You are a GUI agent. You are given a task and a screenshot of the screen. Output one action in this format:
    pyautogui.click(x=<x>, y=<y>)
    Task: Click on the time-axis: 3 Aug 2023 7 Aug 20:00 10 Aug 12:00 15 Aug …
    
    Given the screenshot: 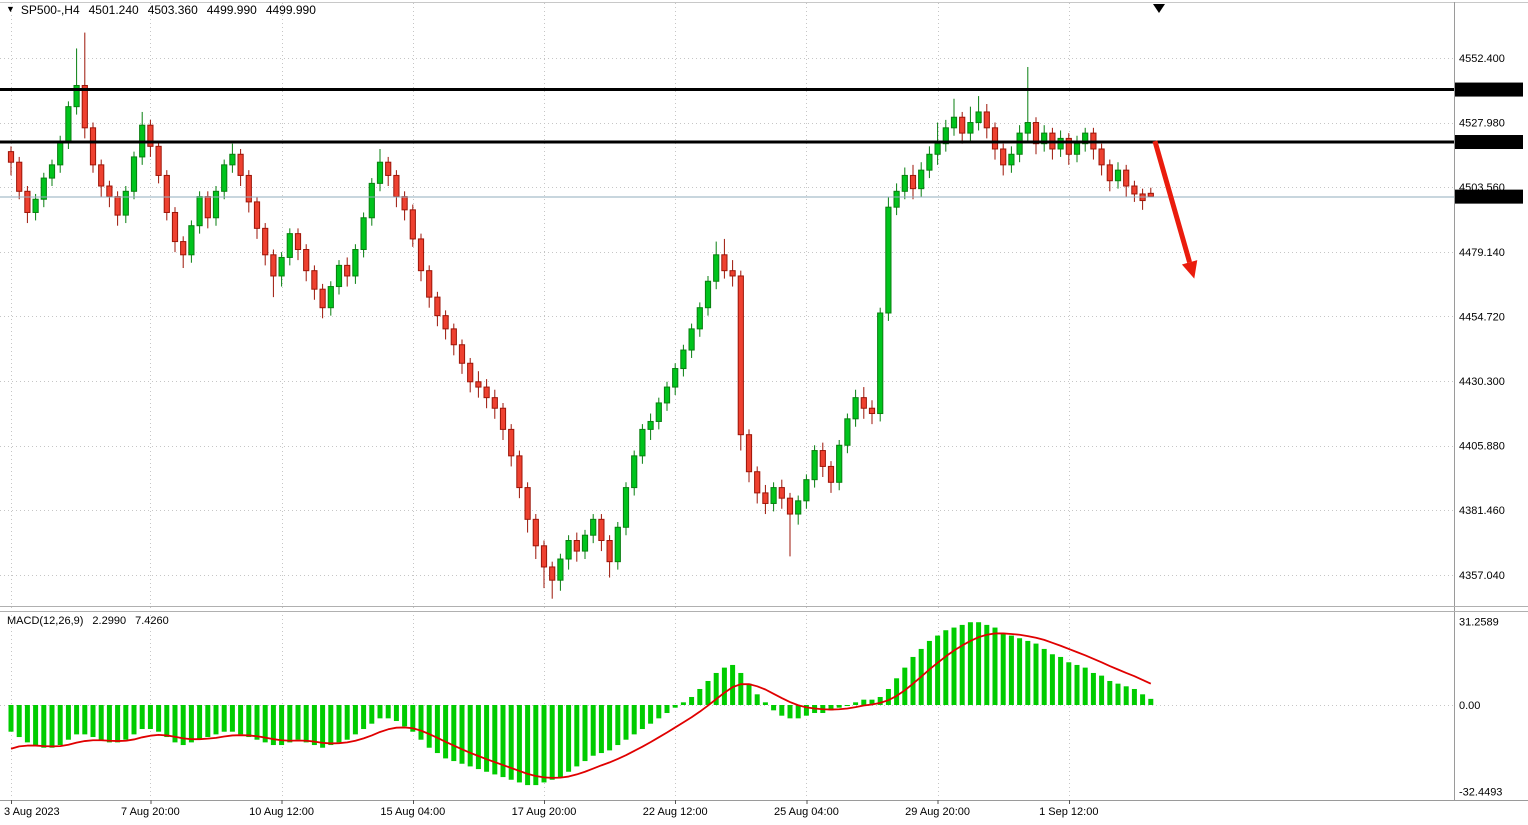 What is the action you would take?
    pyautogui.click(x=551, y=809)
    